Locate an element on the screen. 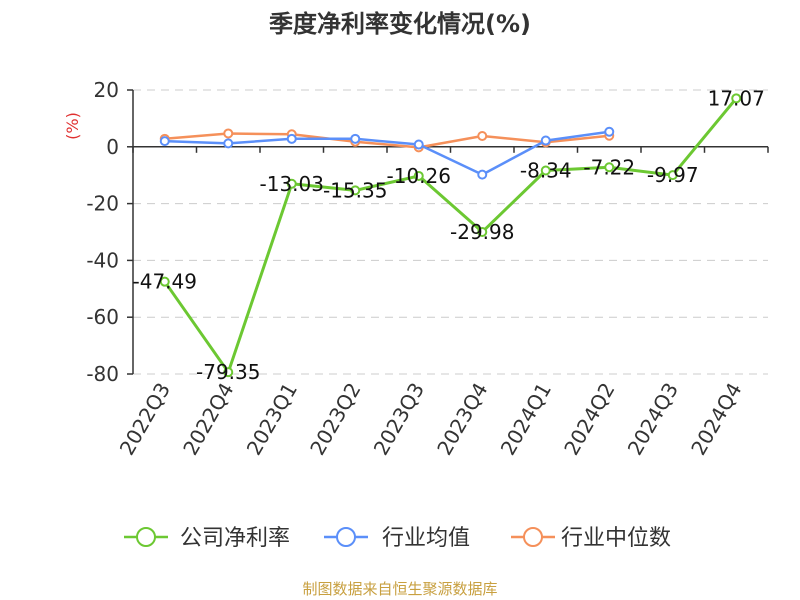 The width and height of the screenshot is (800, 600). data-label: -29.98 is located at coordinates (482, 232).